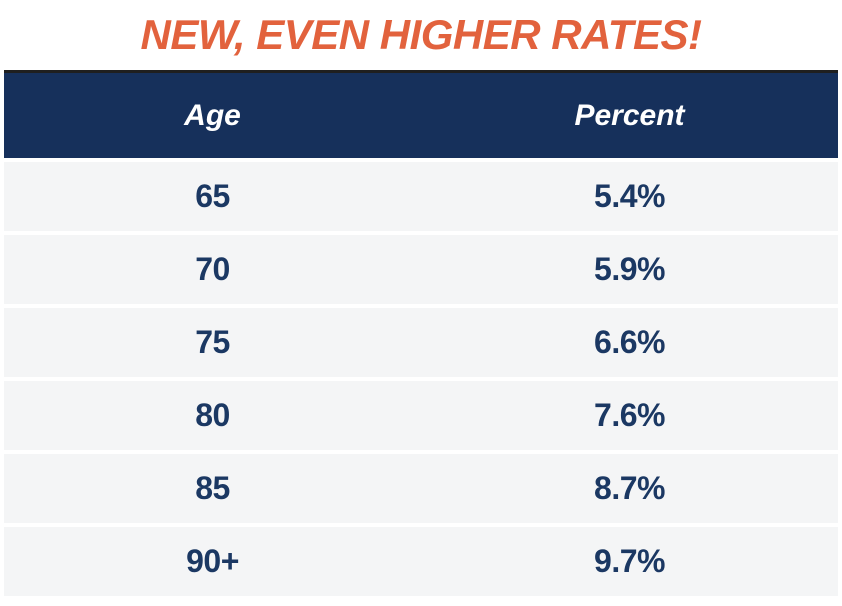 The image size is (842, 606). Describe the element at coordinates (629, 196) in the screenshot. I see `percent-cell: 5.4%` at that location.